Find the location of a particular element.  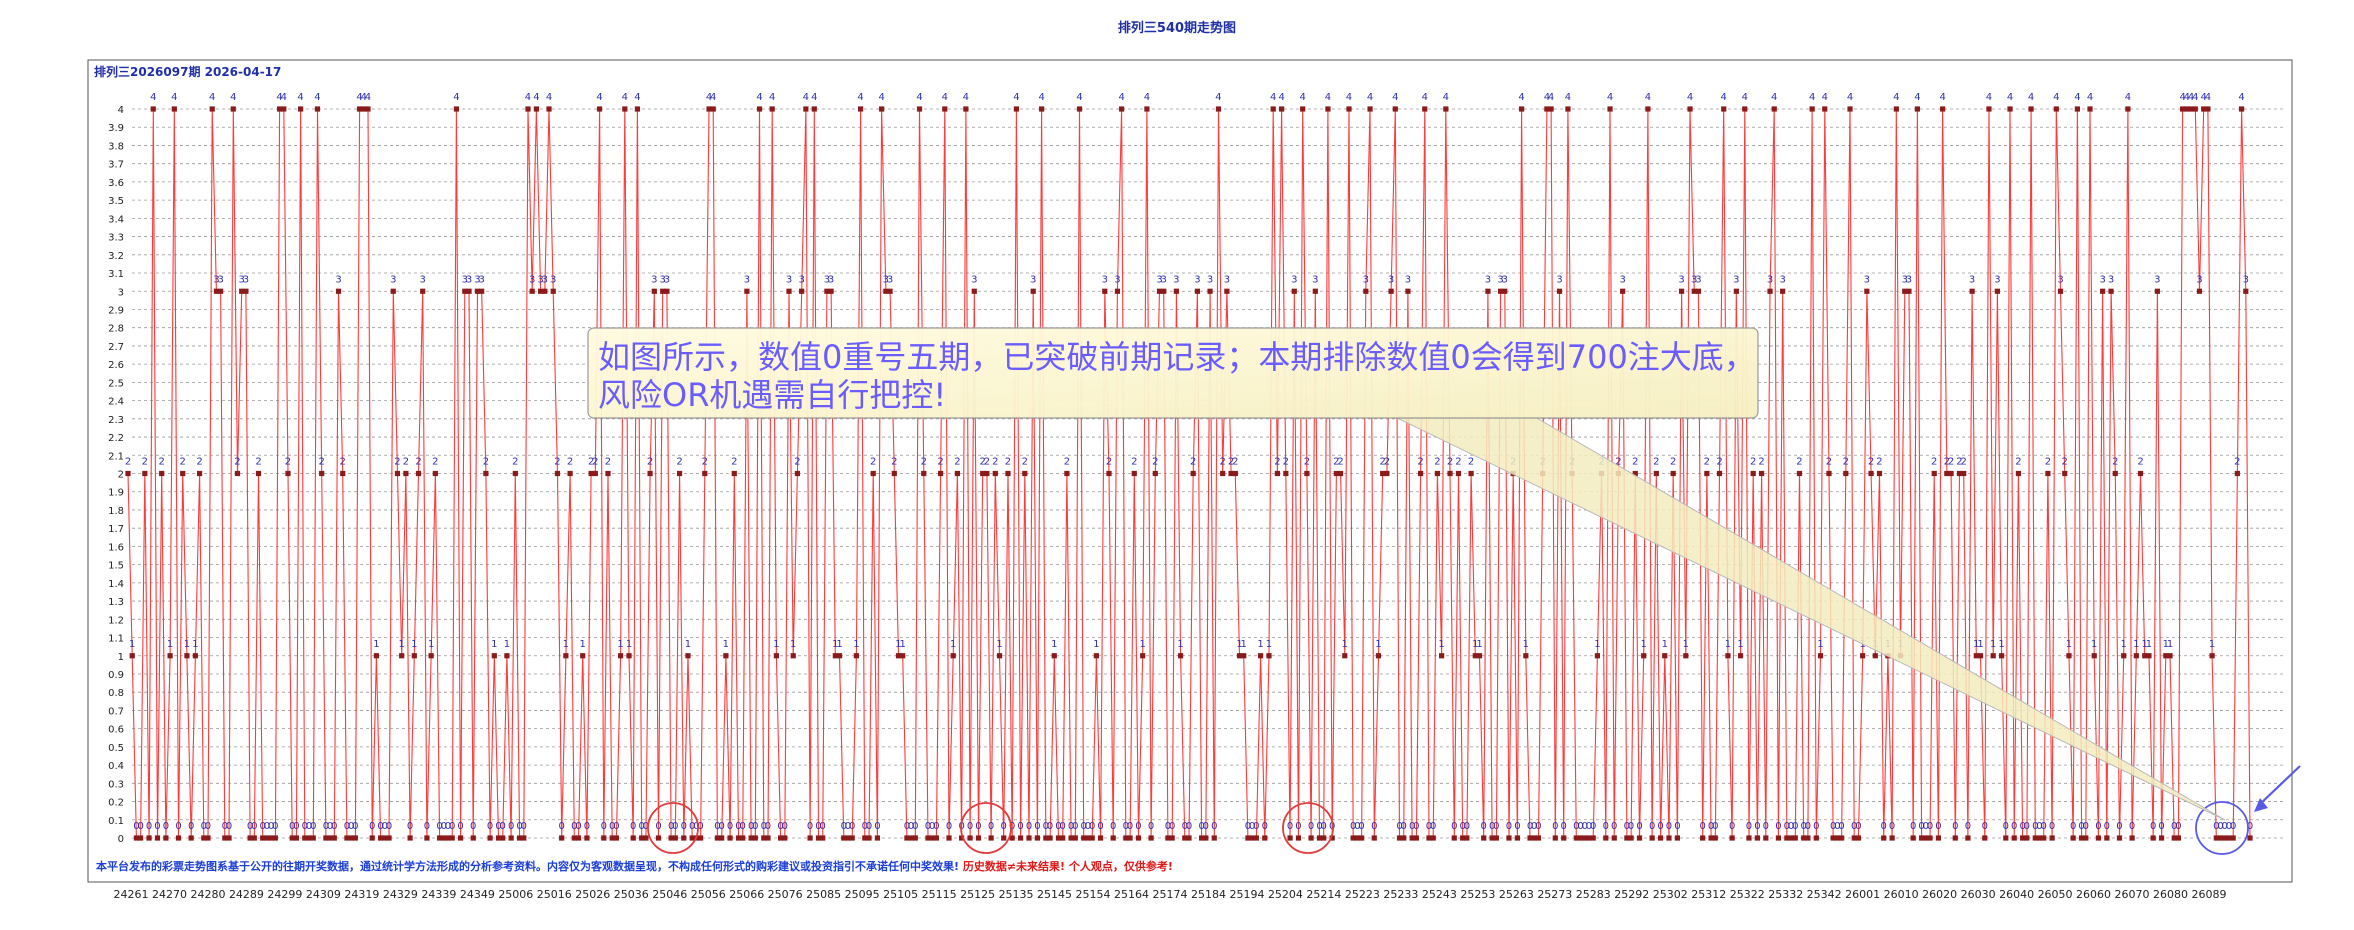

x-tick-label: 25056 is located at coordinates (708, 894).